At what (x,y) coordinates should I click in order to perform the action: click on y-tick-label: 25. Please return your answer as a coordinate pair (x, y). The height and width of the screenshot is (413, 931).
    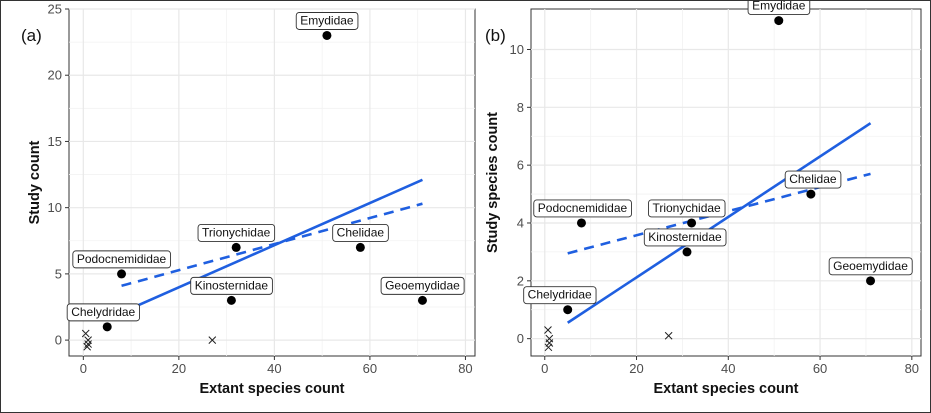
    Looking at the image, I should click on (55, 9).